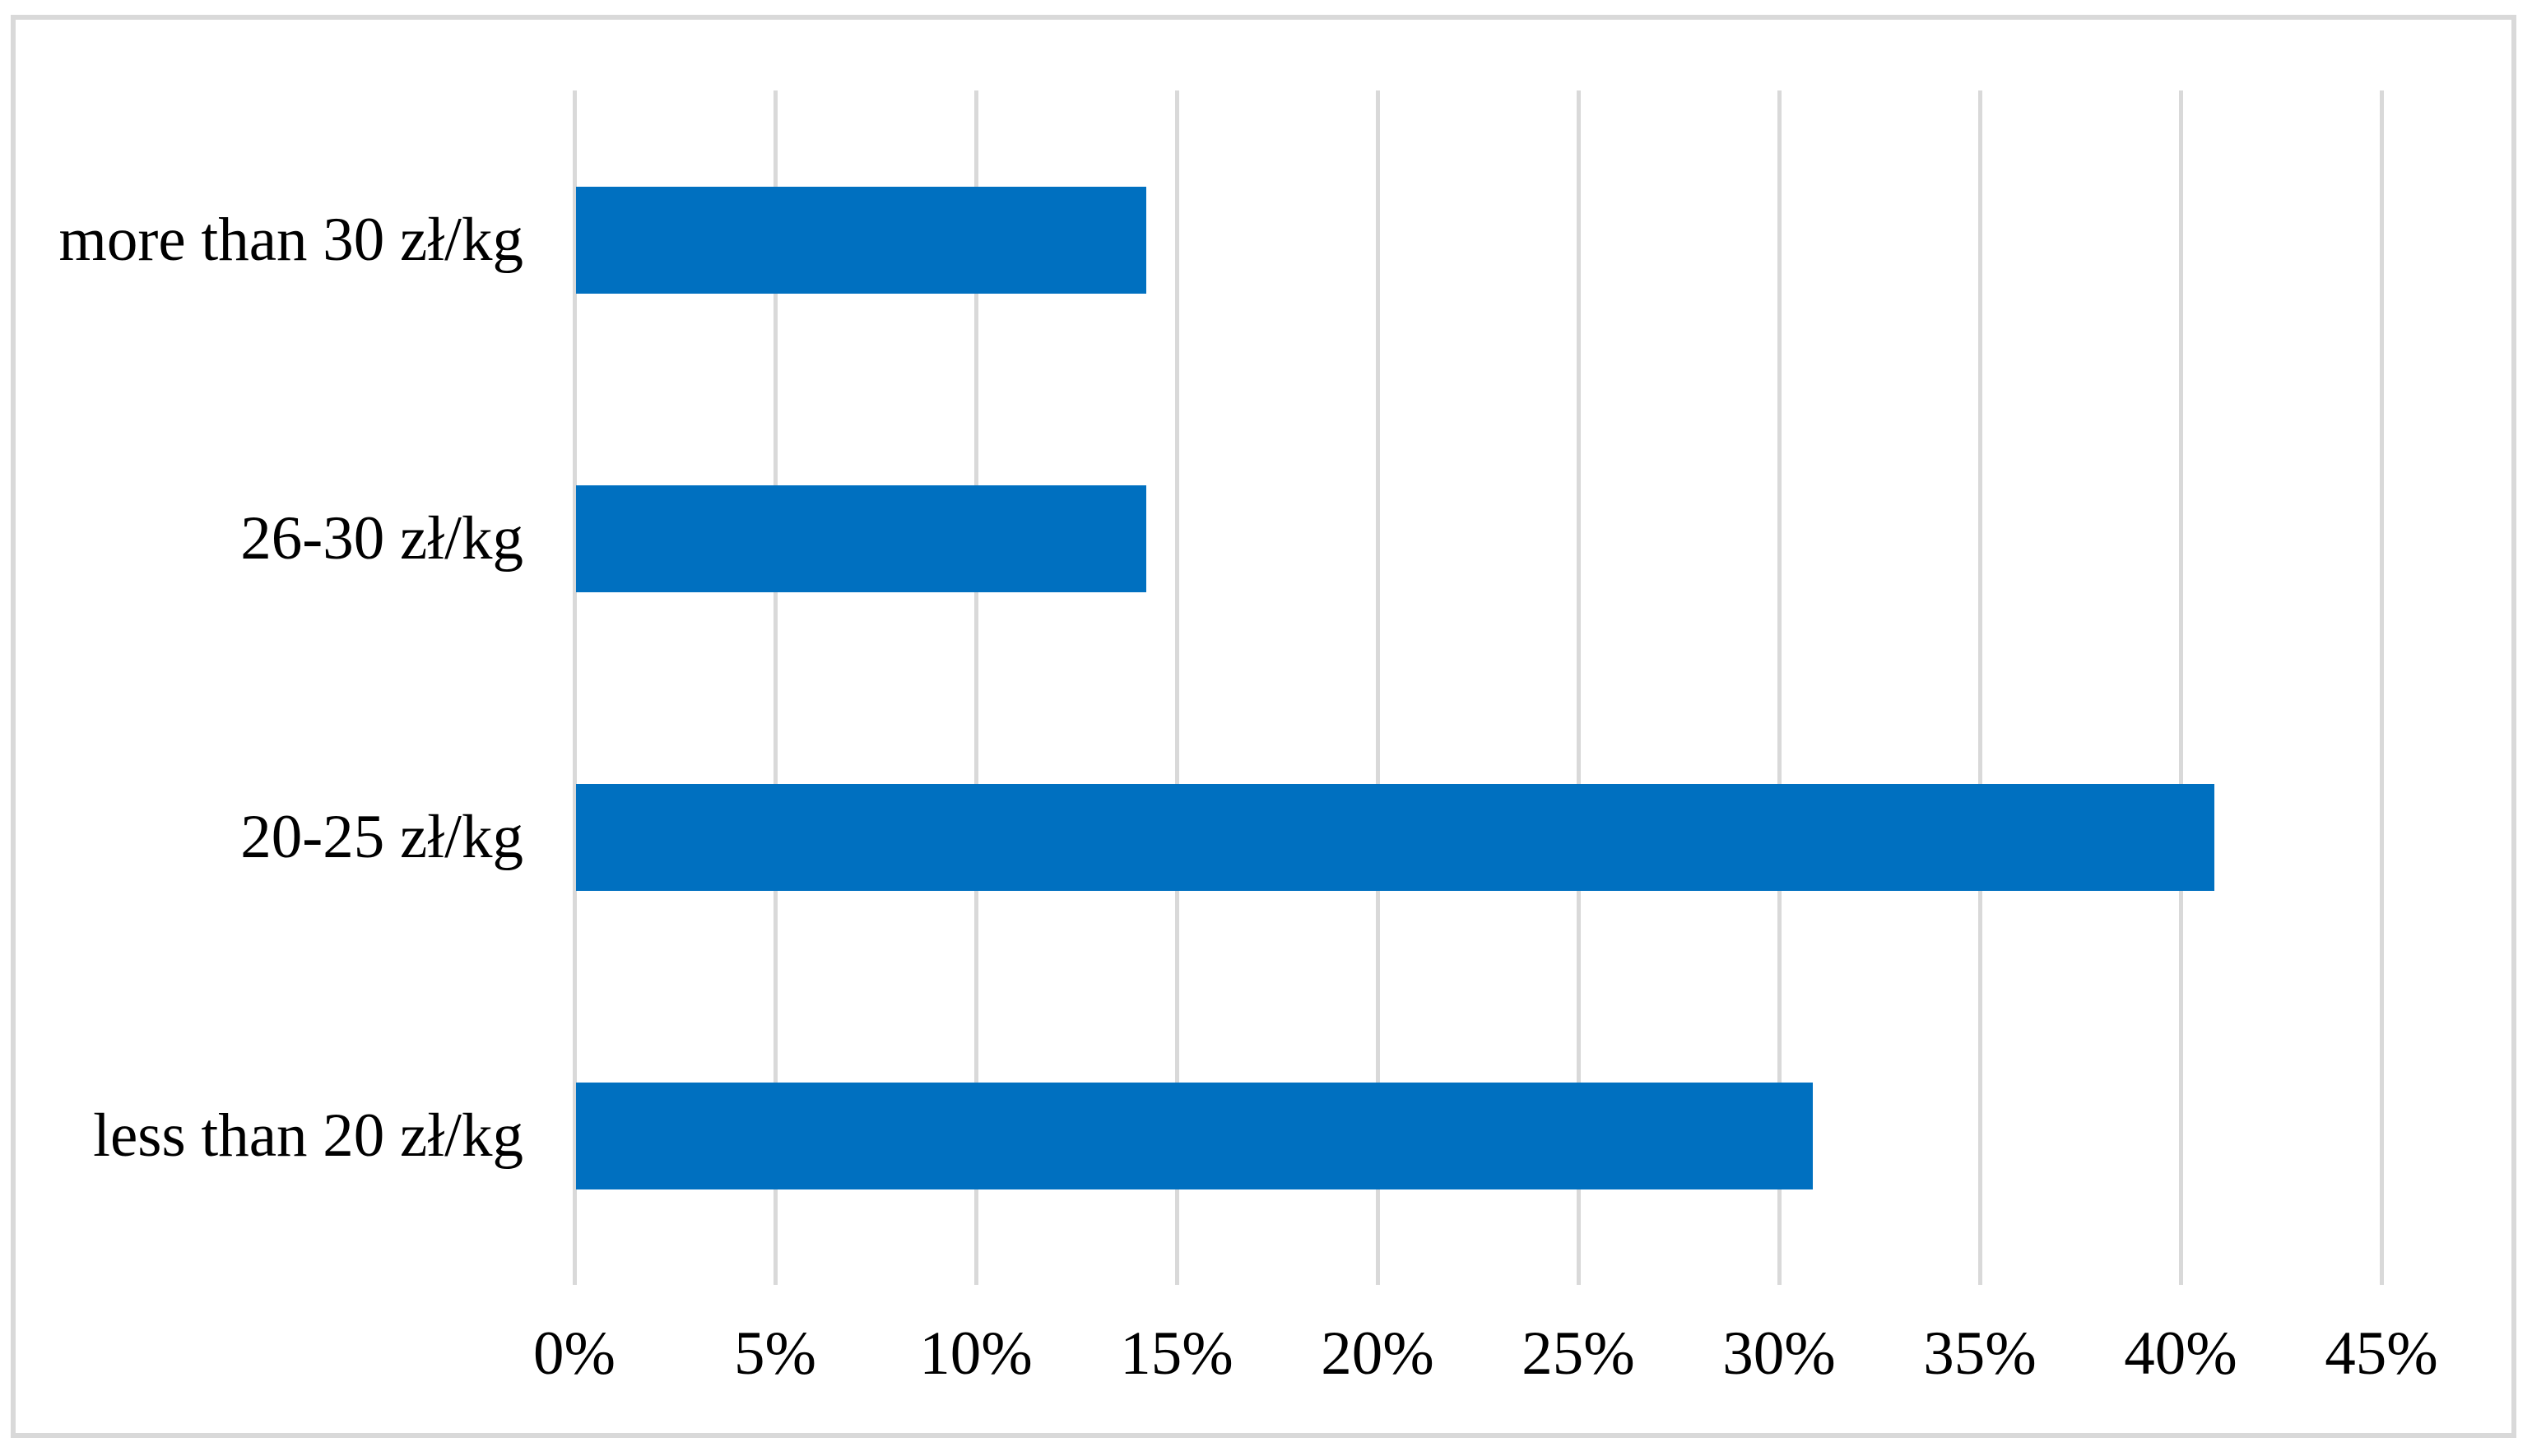  Describe the element at coordinates (1377, 1353) in the screenshot. I see `x-tick-label: 20%` at that location.